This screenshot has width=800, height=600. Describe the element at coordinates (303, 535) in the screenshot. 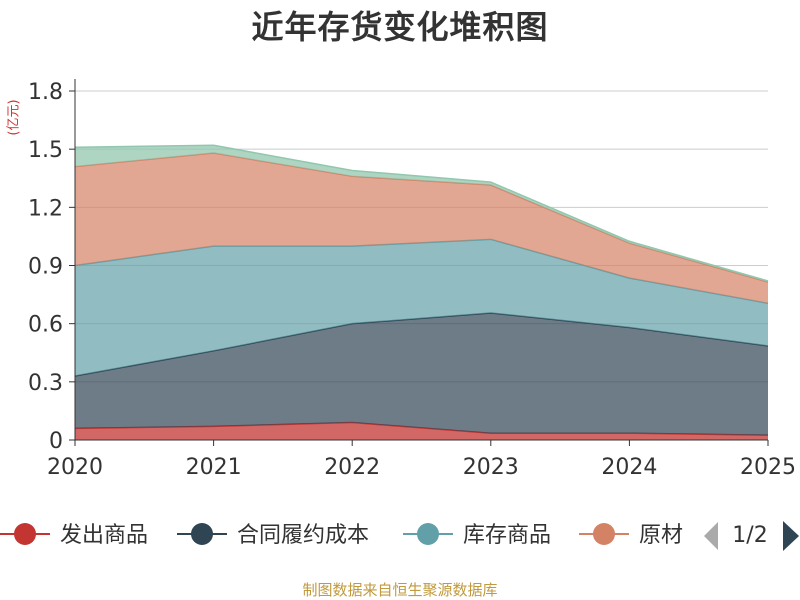

I see `legend-label: 合同履约成本` at that location.